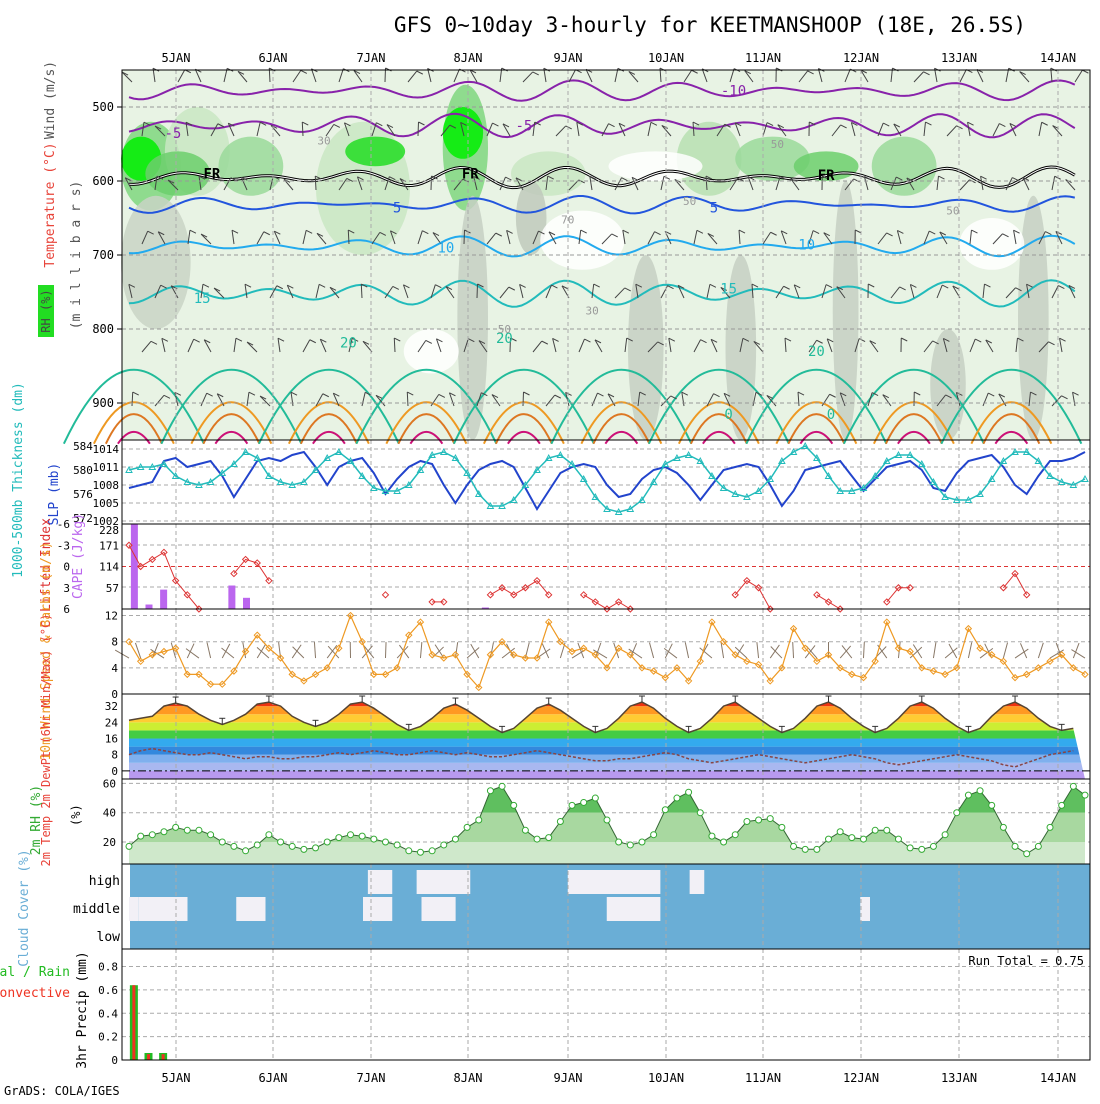  I want to click on lifted-index-tick: -6, so click(63, 524).